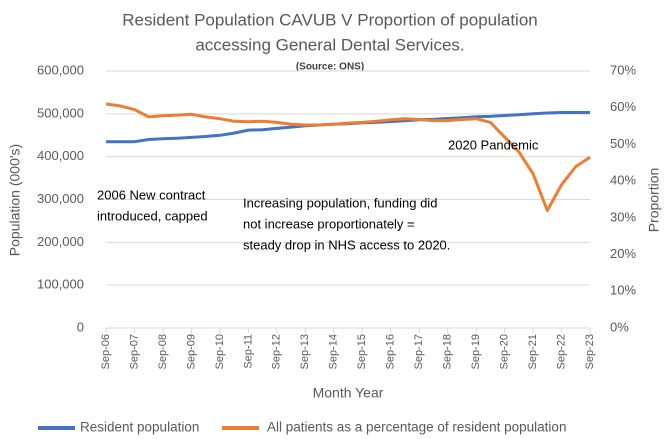  What do you see at coordinates (191, 351) in the screenshot?
I see `x-tick-label: Sep-09` at bounding box center [191, 351].